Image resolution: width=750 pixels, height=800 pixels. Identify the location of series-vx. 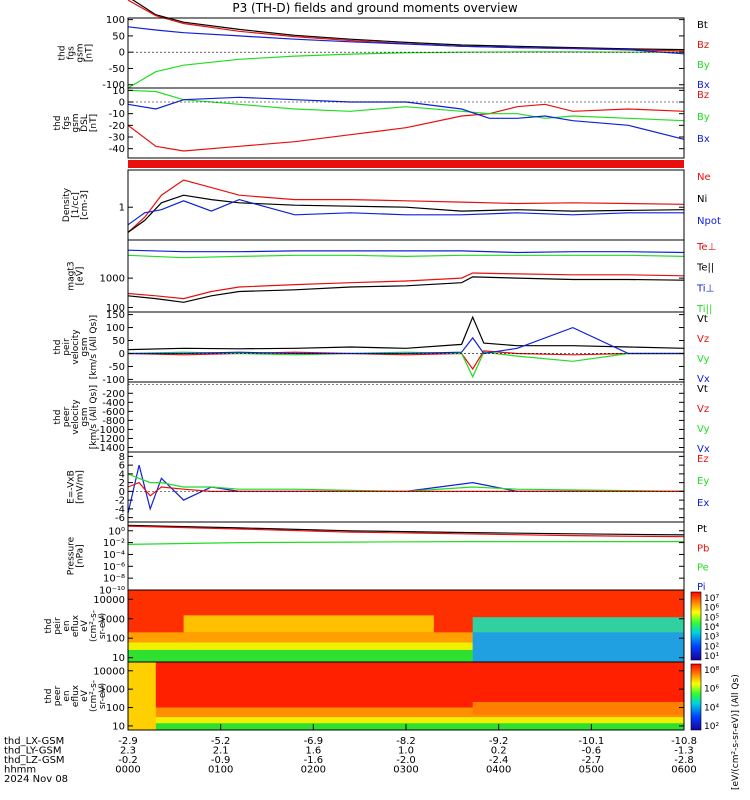
(406, 340).